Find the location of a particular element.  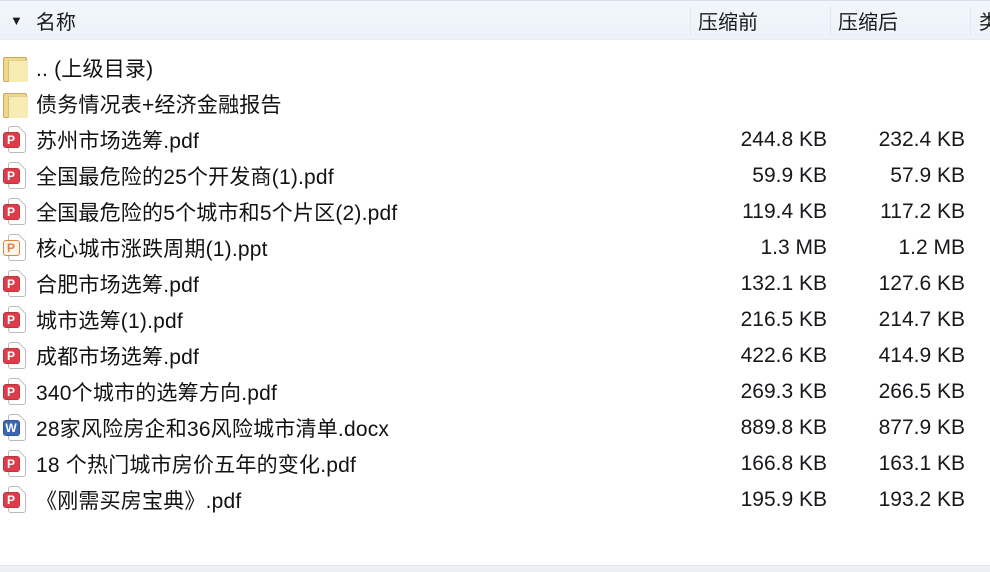

file-name: 城市选筹(1).pdf is located at coordinates (109, 321).